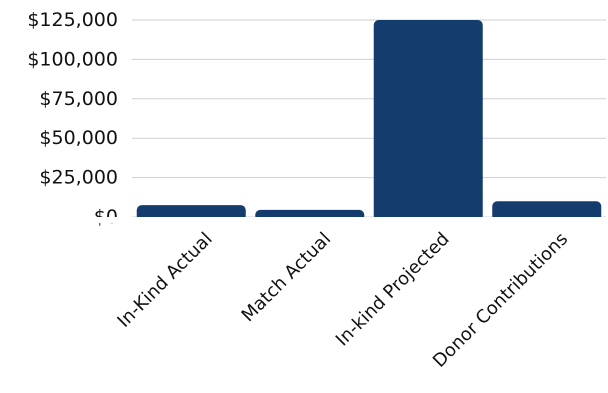 This screenshot has width=608, height=393. What do you see at coordinates (164, 280) in the screenshot?
I see `x-category-label: In-Kind Actual` at bounding box center [164, 280].